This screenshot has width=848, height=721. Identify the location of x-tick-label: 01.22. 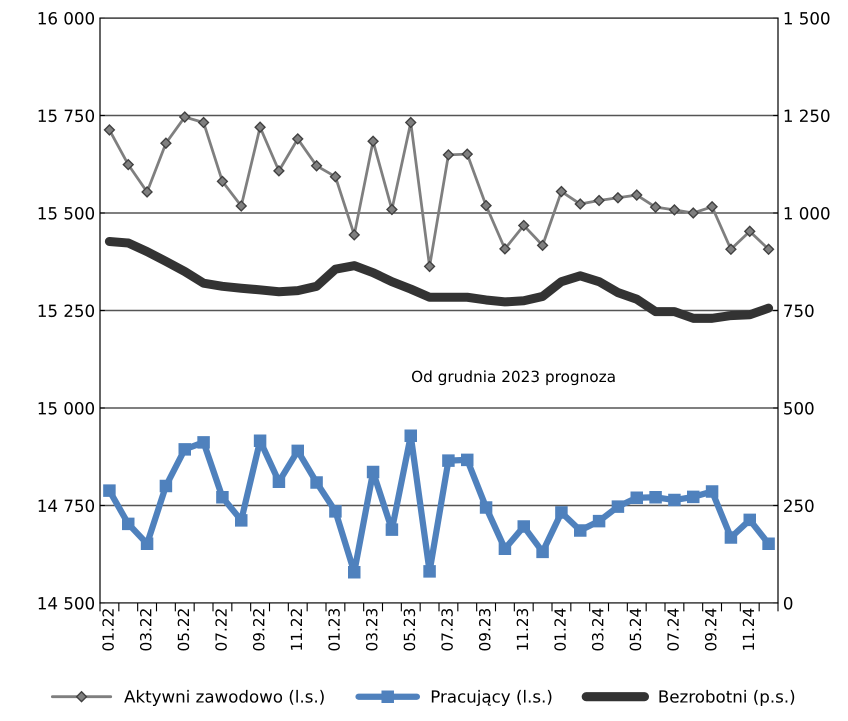
(108, 629).